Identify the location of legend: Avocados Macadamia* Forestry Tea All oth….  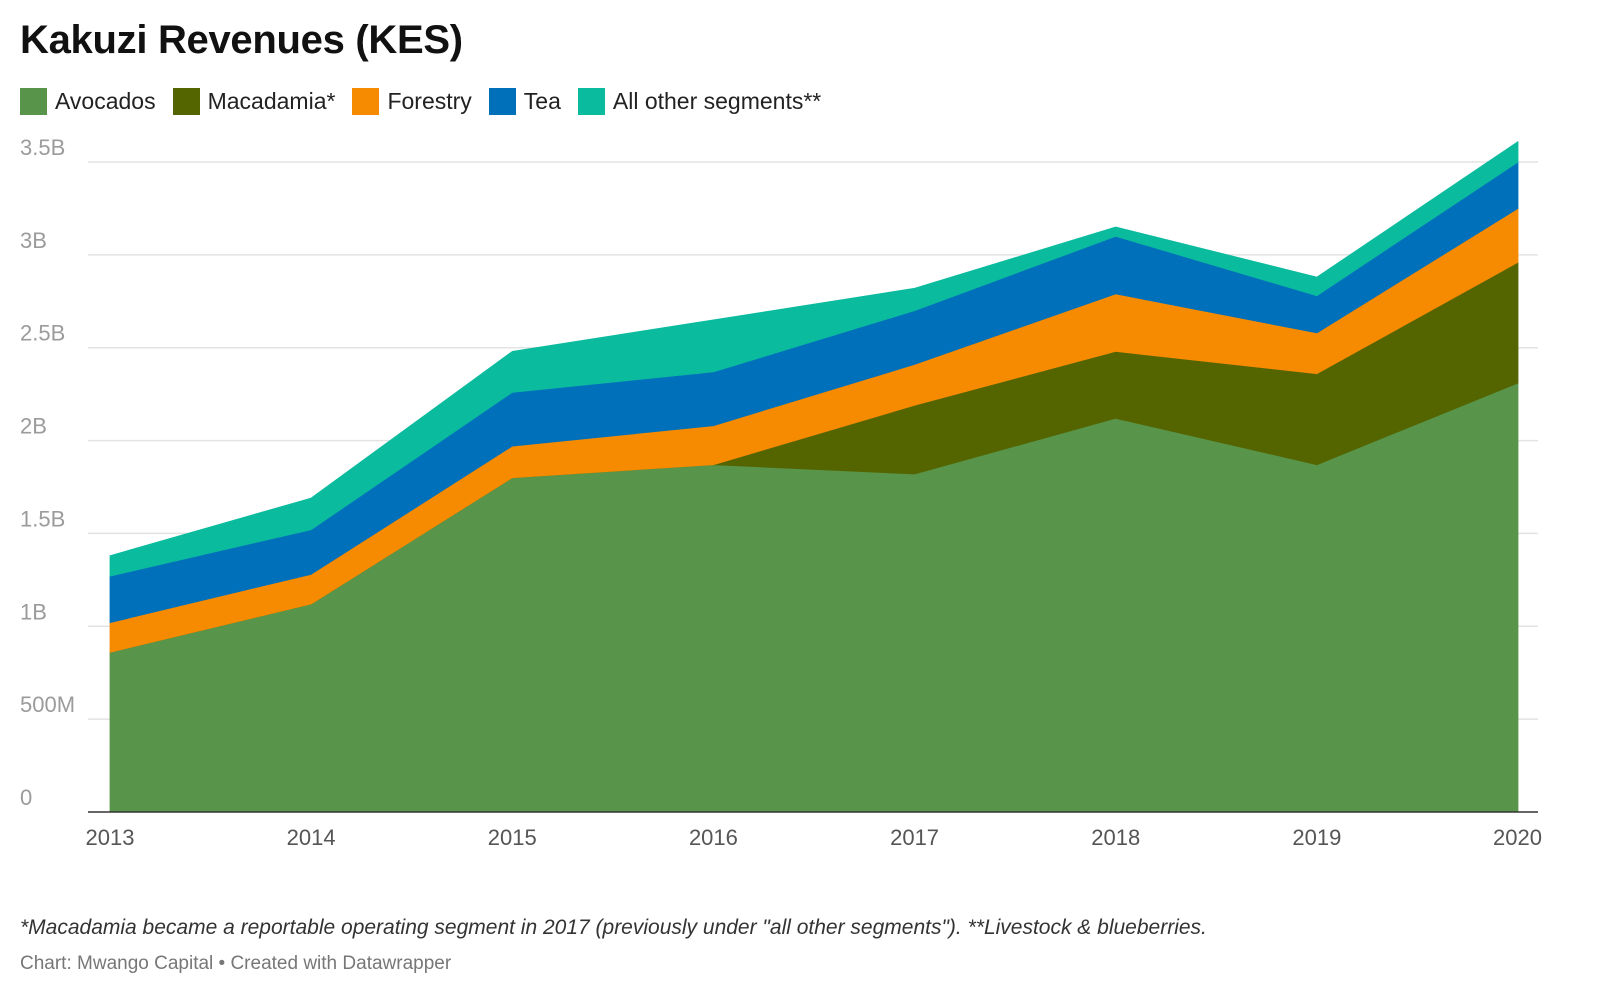
(429, 101).